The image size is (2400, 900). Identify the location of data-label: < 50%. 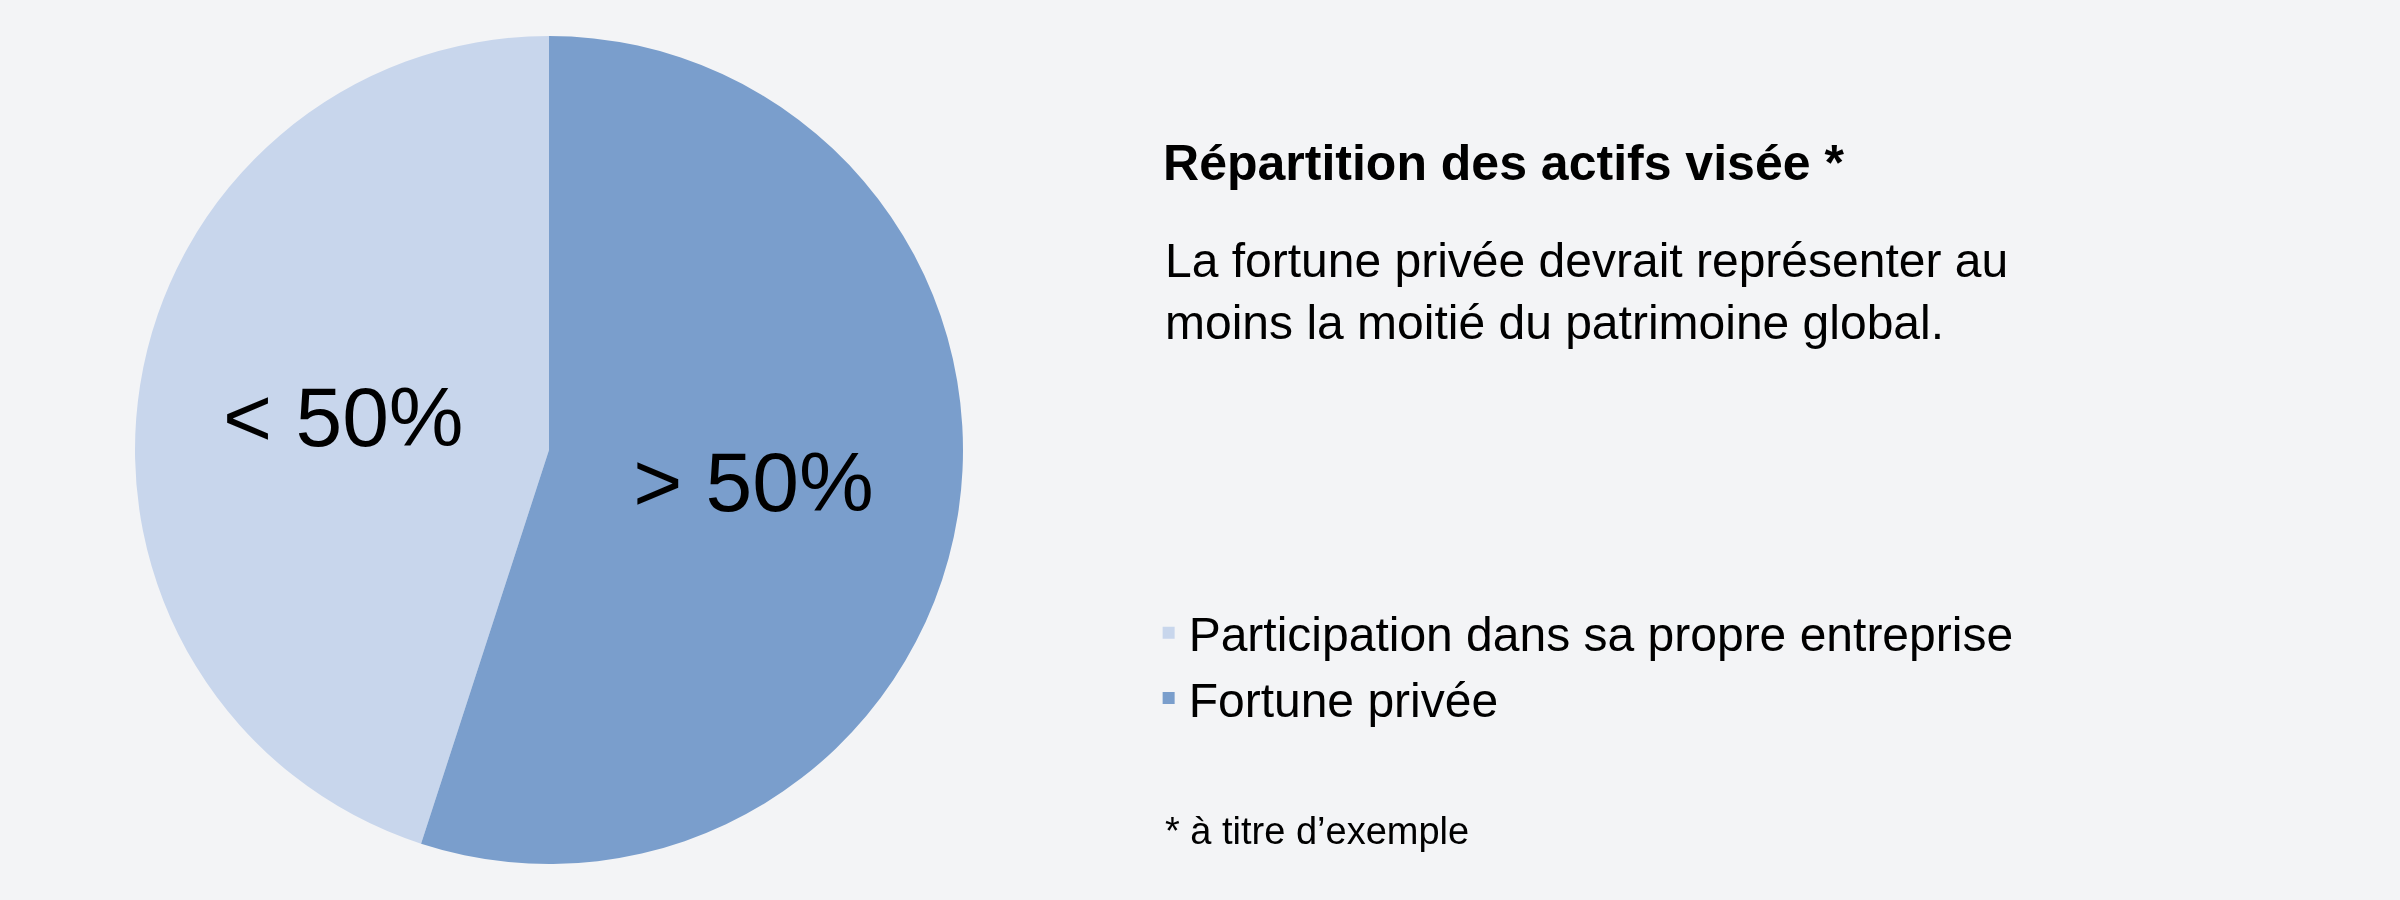
(343, 417).